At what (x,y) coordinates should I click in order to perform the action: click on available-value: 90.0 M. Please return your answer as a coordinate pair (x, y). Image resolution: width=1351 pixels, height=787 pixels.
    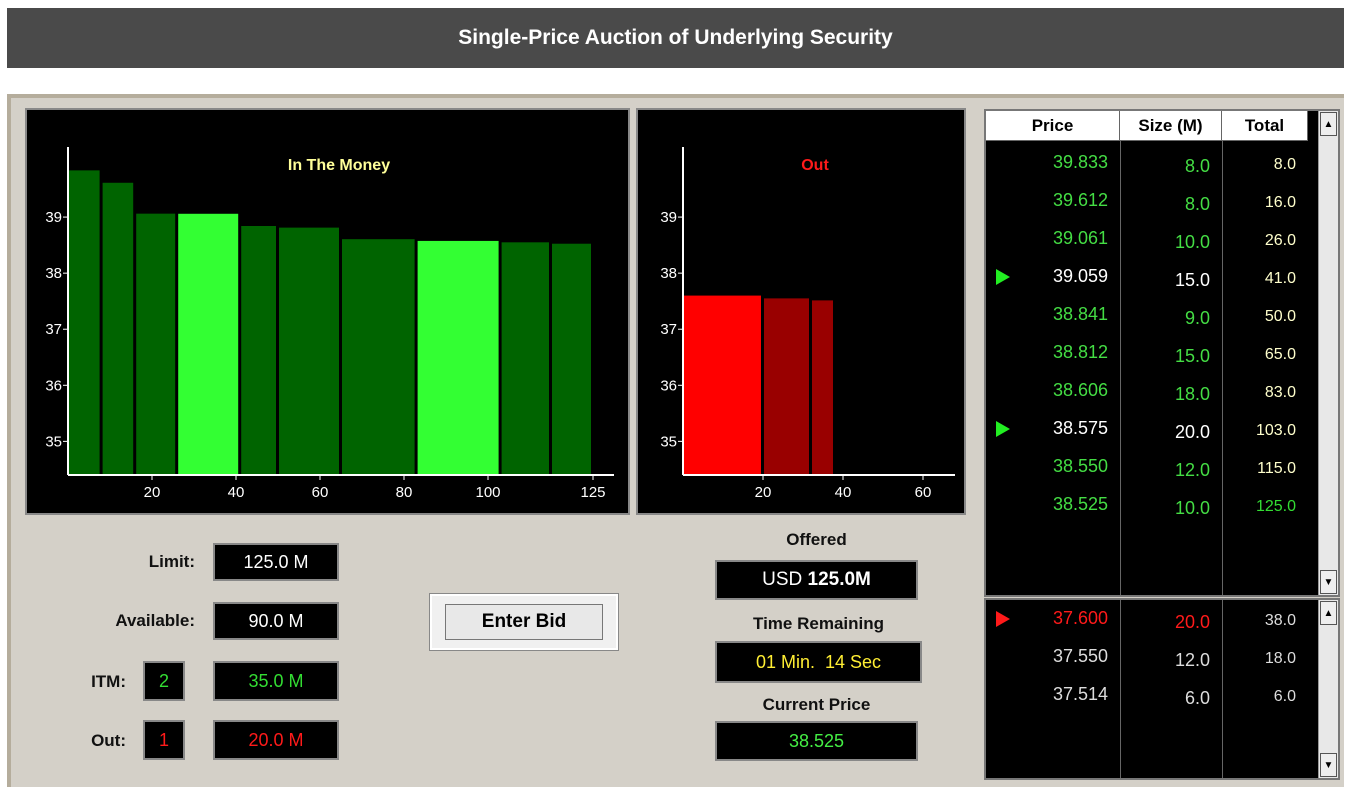
    Looking at the image, I should click on (276, 621).